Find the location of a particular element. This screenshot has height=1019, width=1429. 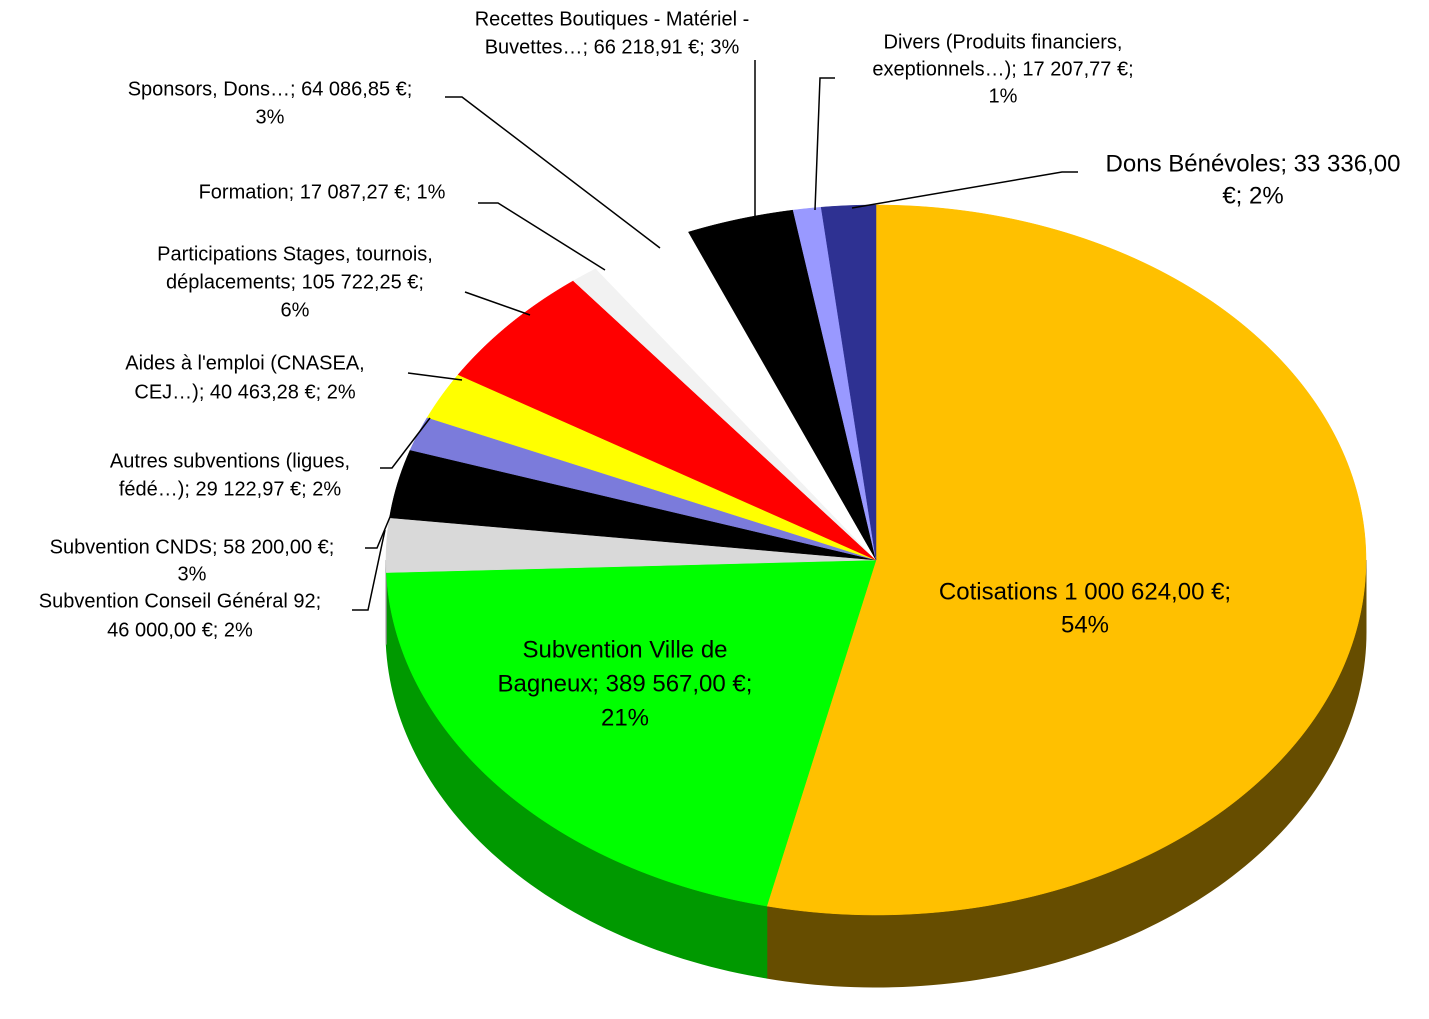

data-label: Subvention CNDS; 58 200,00 €; is located at coordinates (192, 547).